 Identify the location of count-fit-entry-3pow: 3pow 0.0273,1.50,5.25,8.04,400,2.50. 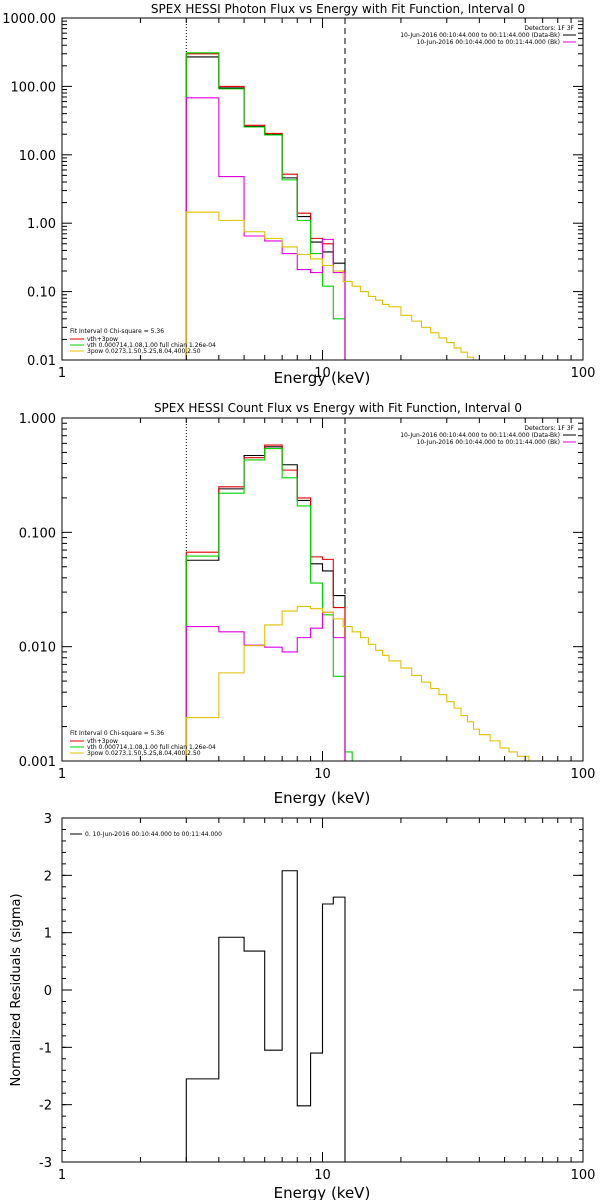
(144, 753).